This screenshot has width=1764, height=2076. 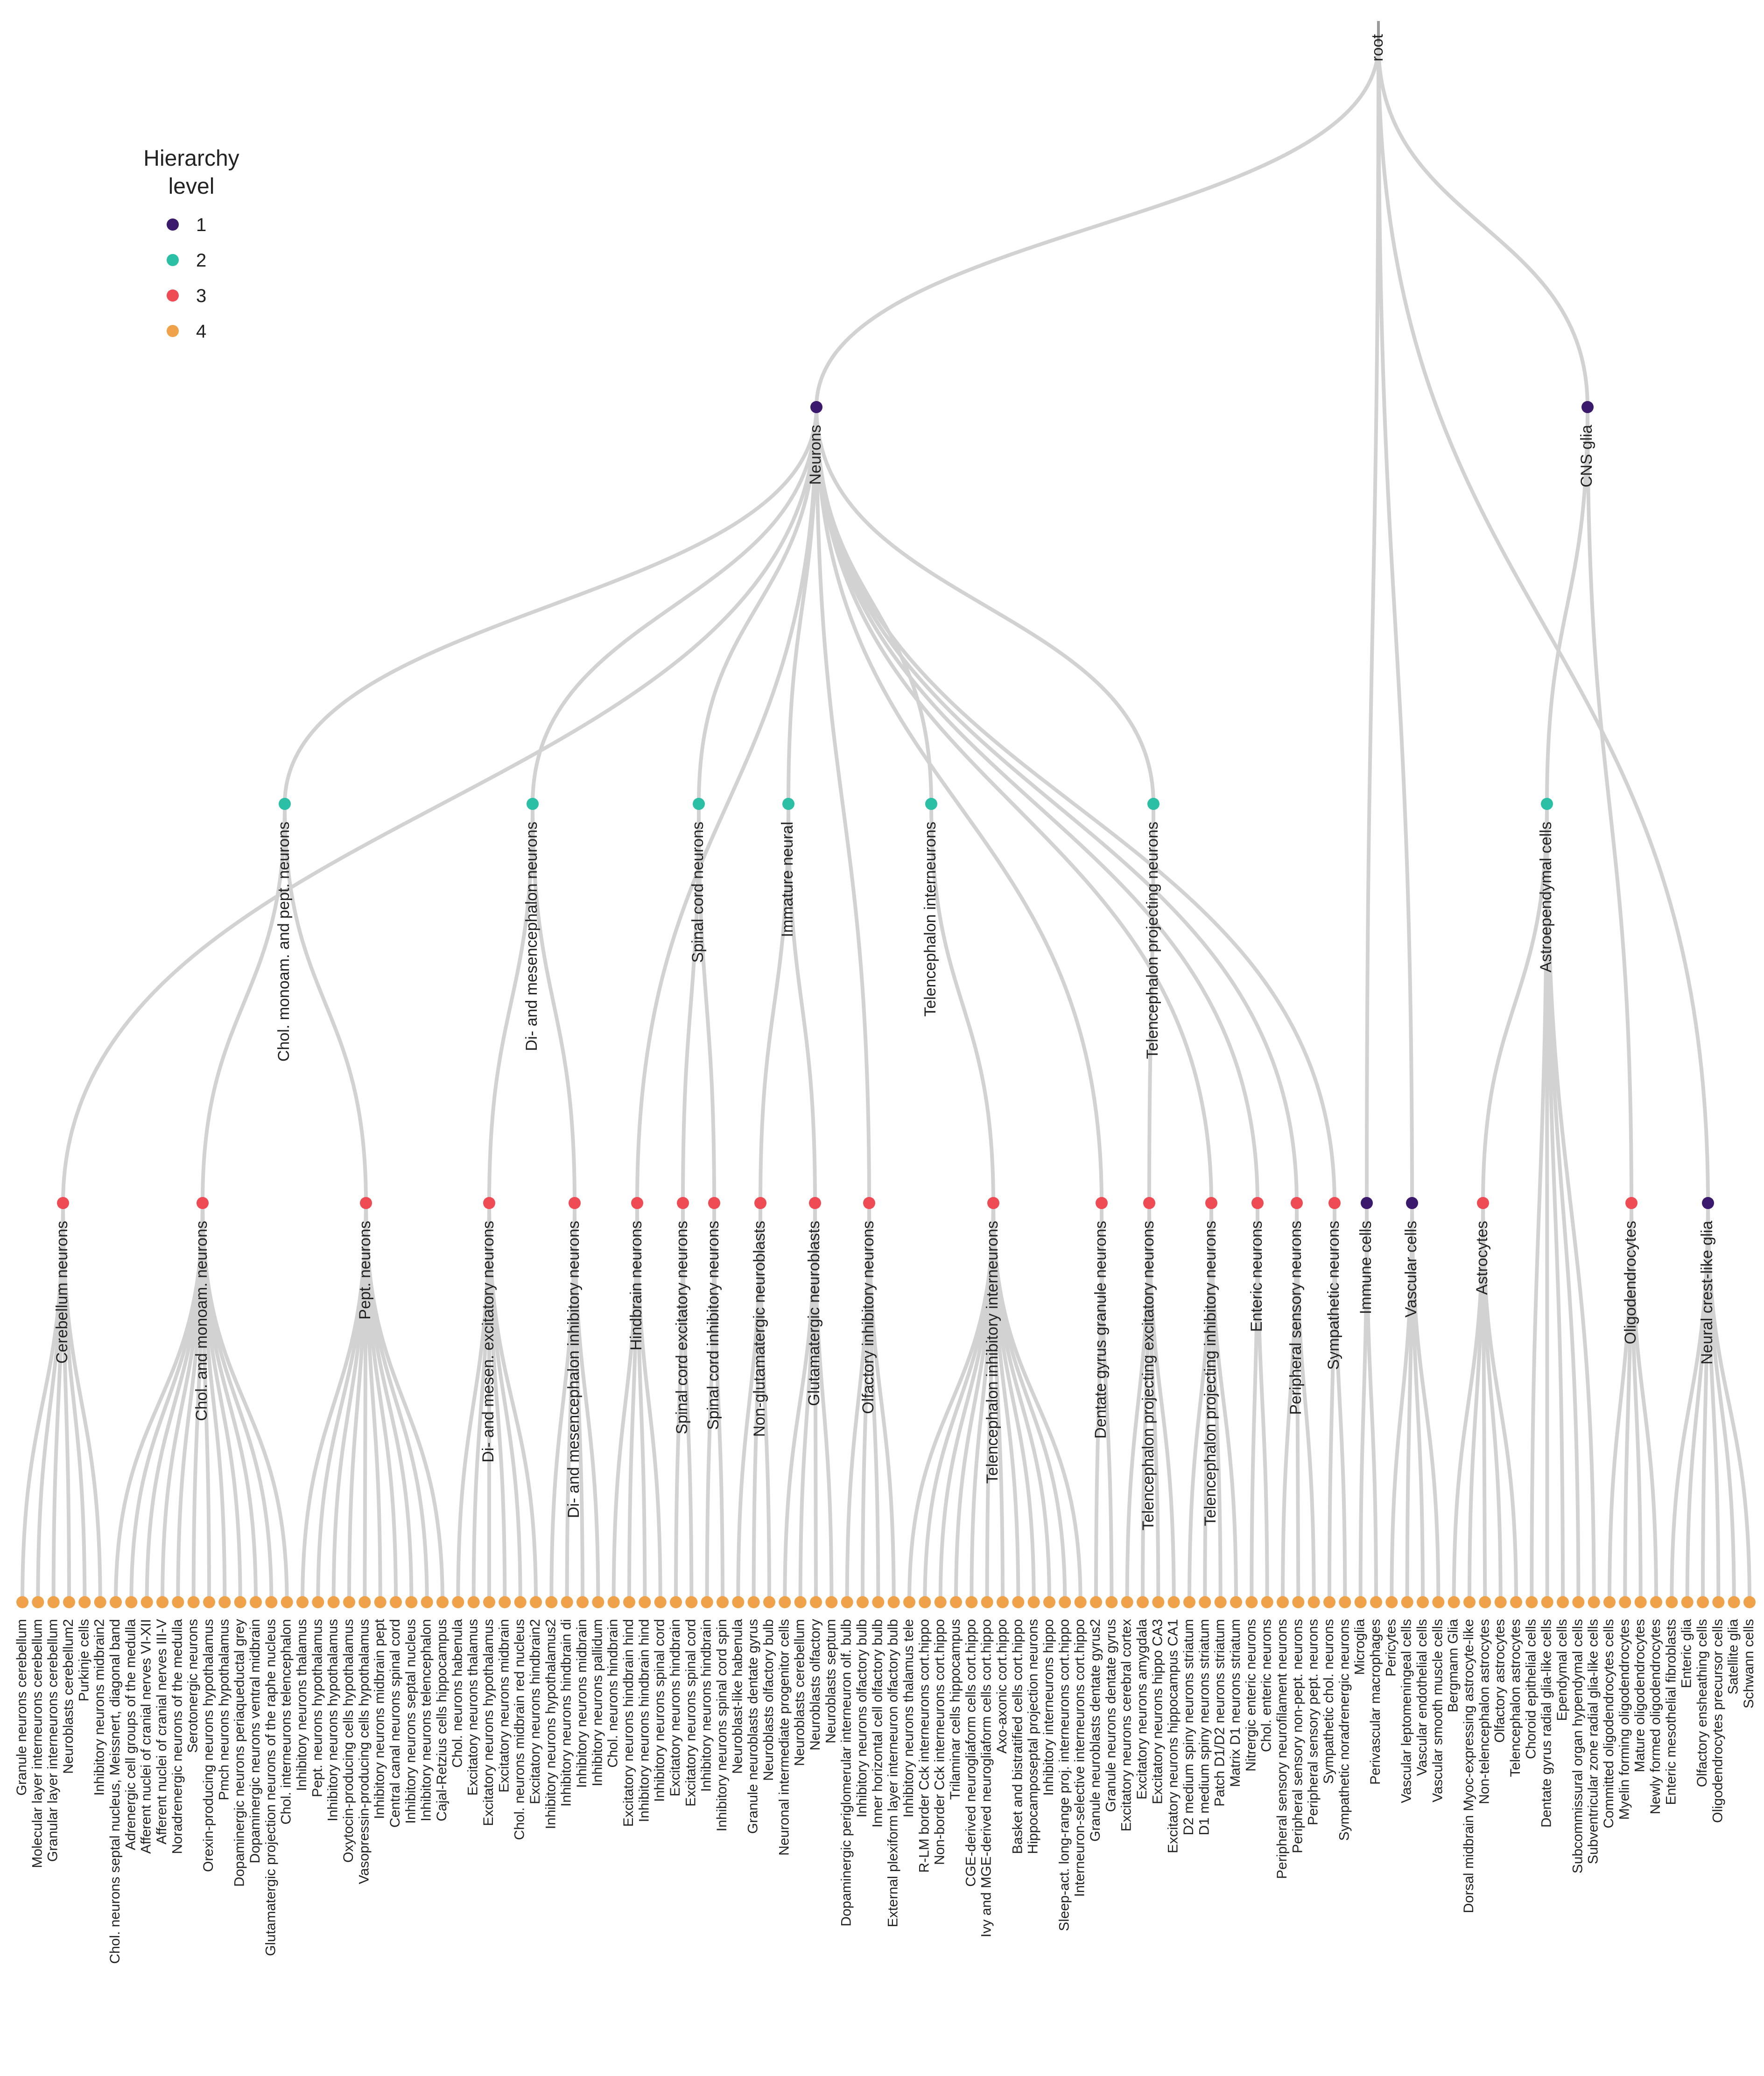 I want to click on node-label-telencephalon-interneurons: Telencephalon interneurons, so click(x=930, y=919).